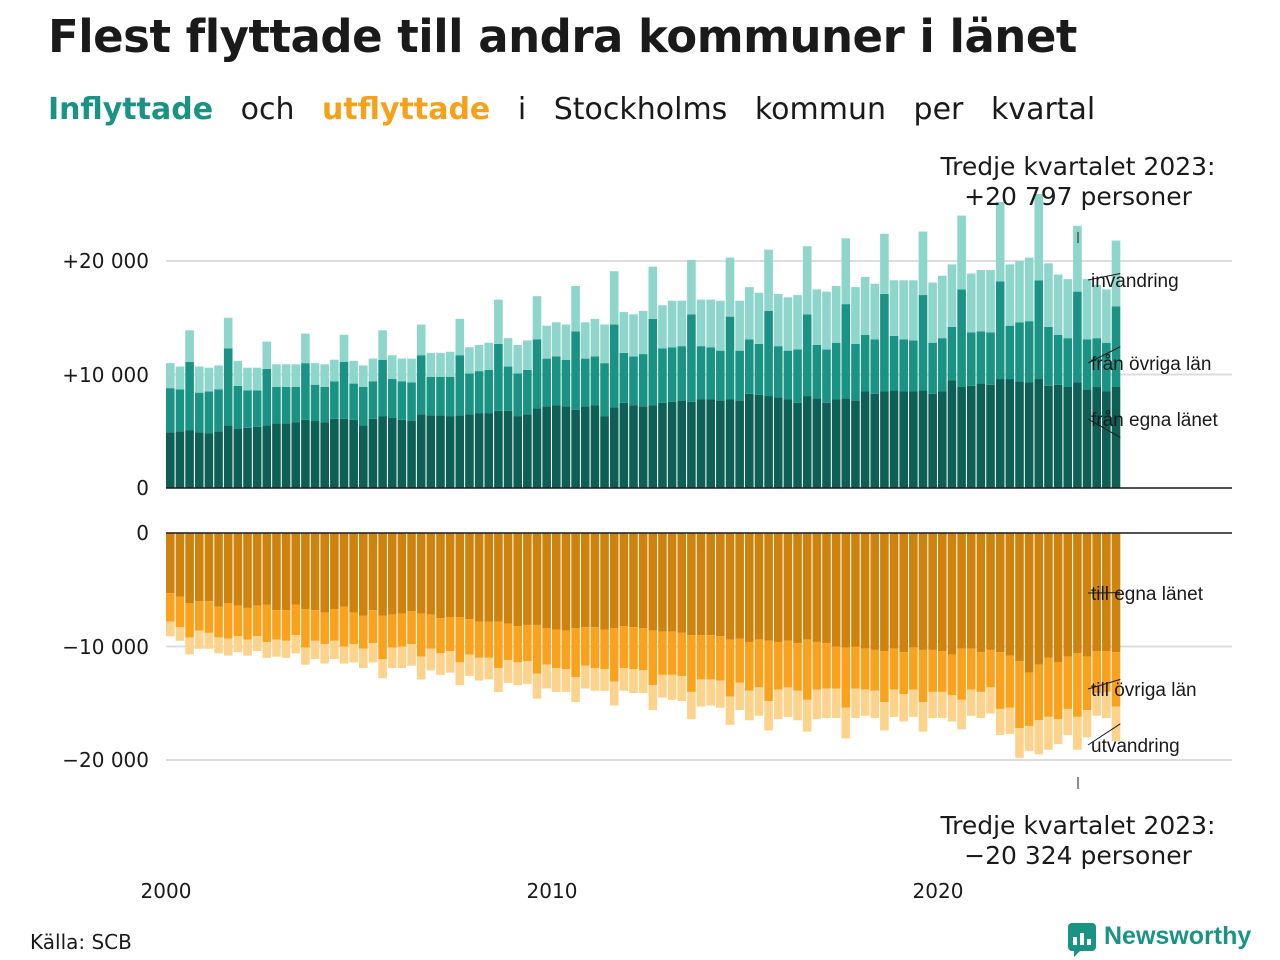 The image size is (1280, 960). Describe the element at coordinates (1104, 684) in the screenshot. I see `series-label-connector` at that location.